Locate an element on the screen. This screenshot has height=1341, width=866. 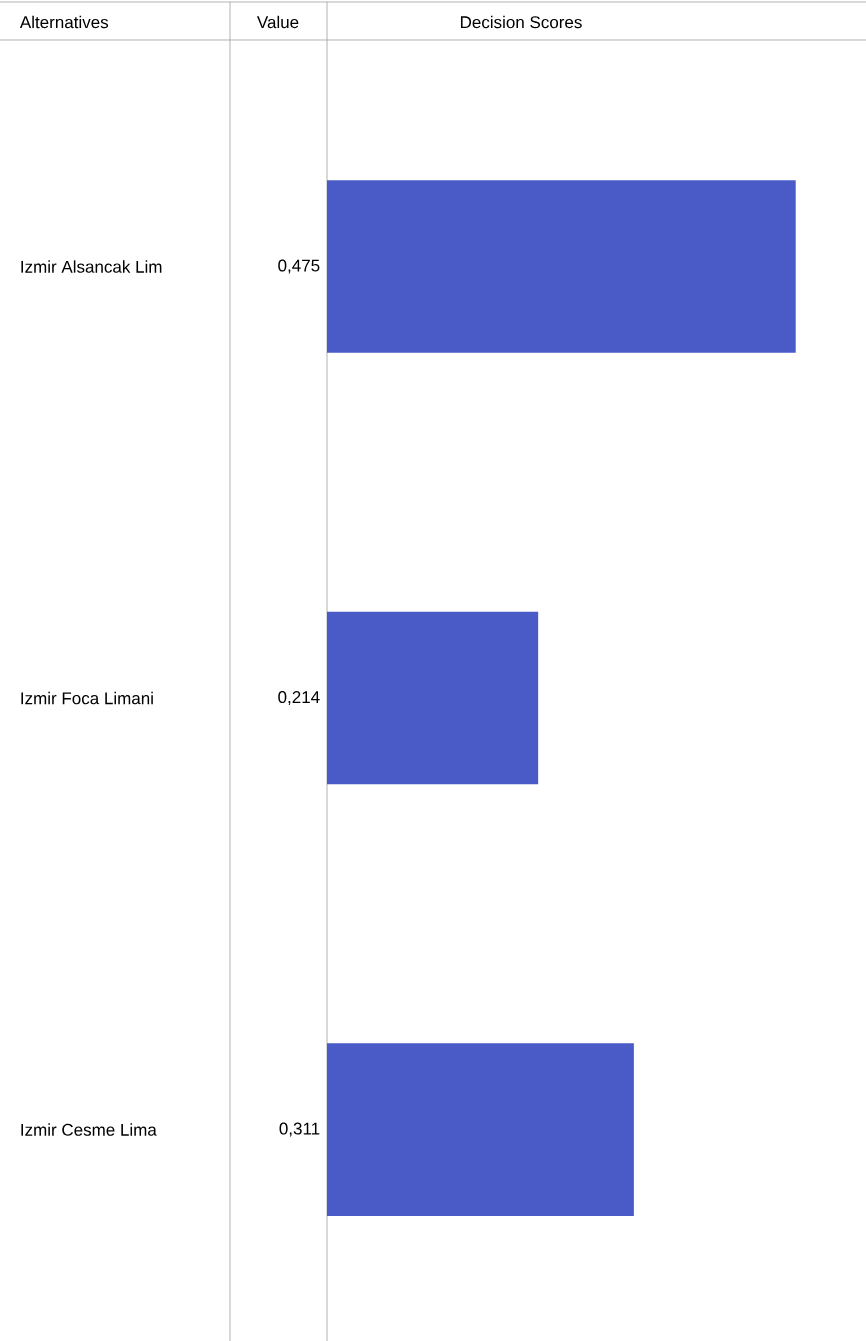
y-axis-title: Alternatives is located at coordinates (64, 22).